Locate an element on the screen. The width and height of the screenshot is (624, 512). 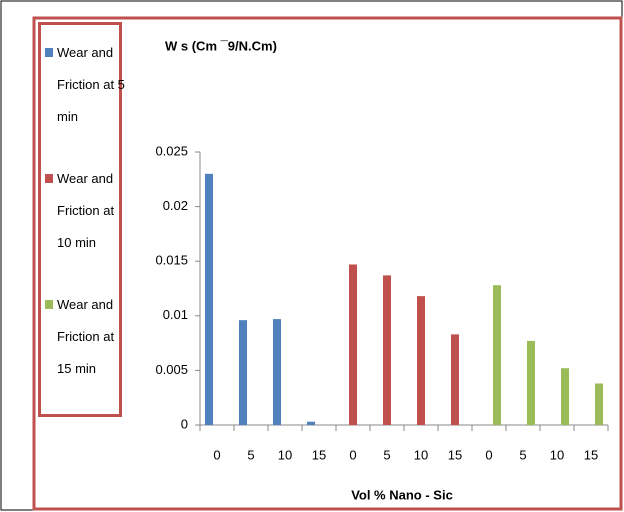
y-tick-label: 0.02 is located at coordinates (175, 205).